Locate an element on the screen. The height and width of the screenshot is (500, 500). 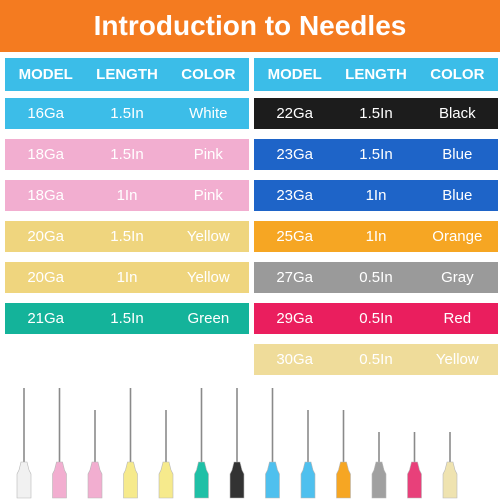
cell-color: Green is located at coordinates (208, 318).